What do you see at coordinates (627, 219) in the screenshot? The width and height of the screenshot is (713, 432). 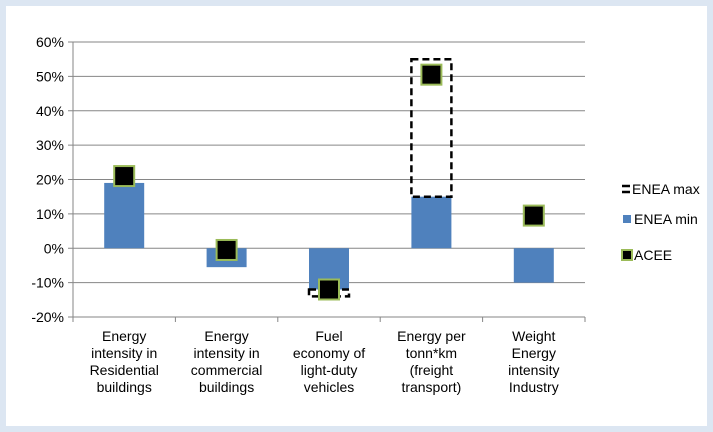 I see `legend-swatch-enea-min` at bounding box center [627, 219].